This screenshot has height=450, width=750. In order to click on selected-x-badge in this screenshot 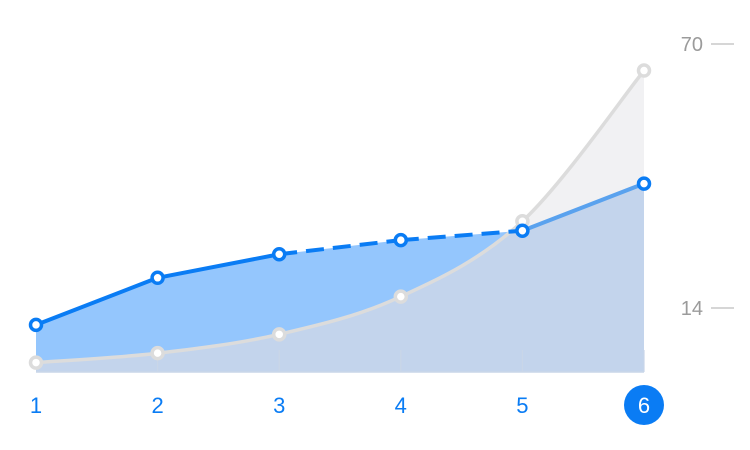, I will do `click(644, 405)`.